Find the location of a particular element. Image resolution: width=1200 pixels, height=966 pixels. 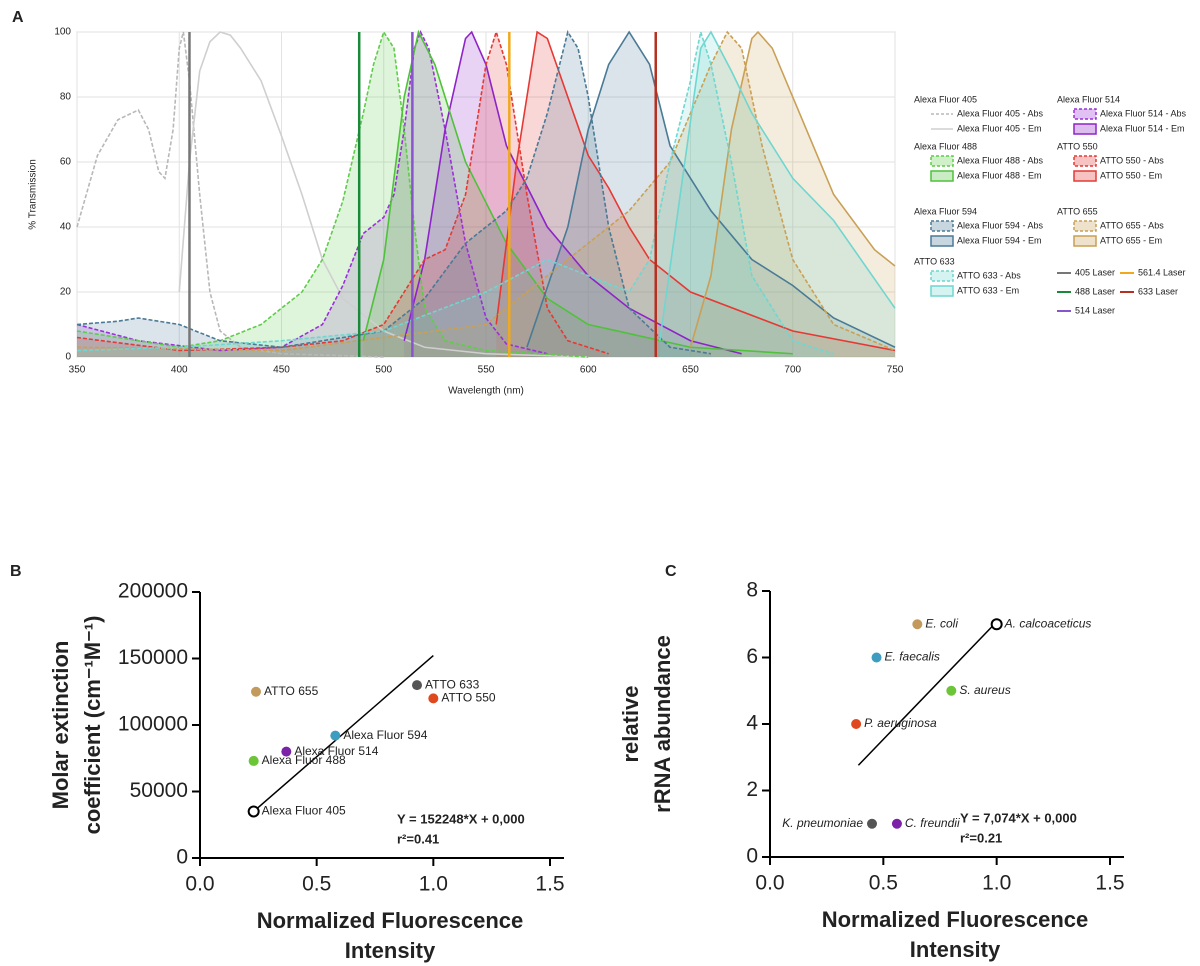

point-label: E. coli is located at coordinates (941, 623).